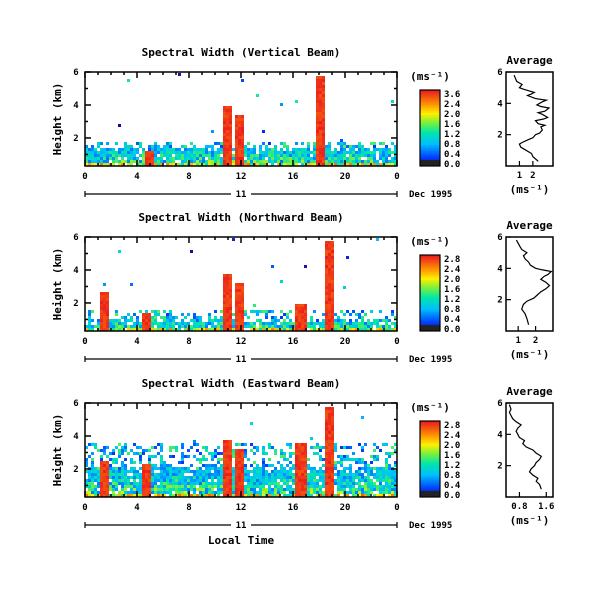 The height and width of the screenshot is (598, 614). I want to click on panel-title: Spectral Width (Eastward Beam), so click(241, 383).